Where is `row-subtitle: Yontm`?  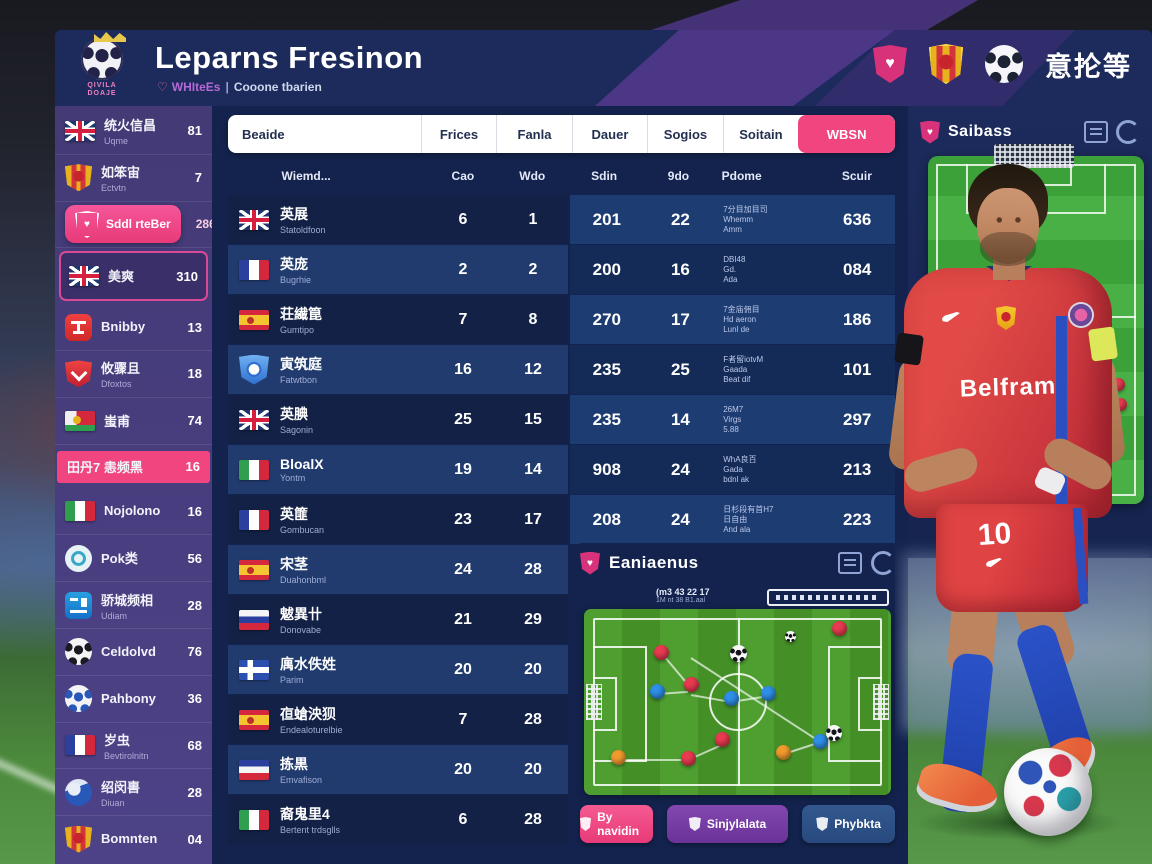 row-subtitle: Yontm is located at coordinates (293, 478).